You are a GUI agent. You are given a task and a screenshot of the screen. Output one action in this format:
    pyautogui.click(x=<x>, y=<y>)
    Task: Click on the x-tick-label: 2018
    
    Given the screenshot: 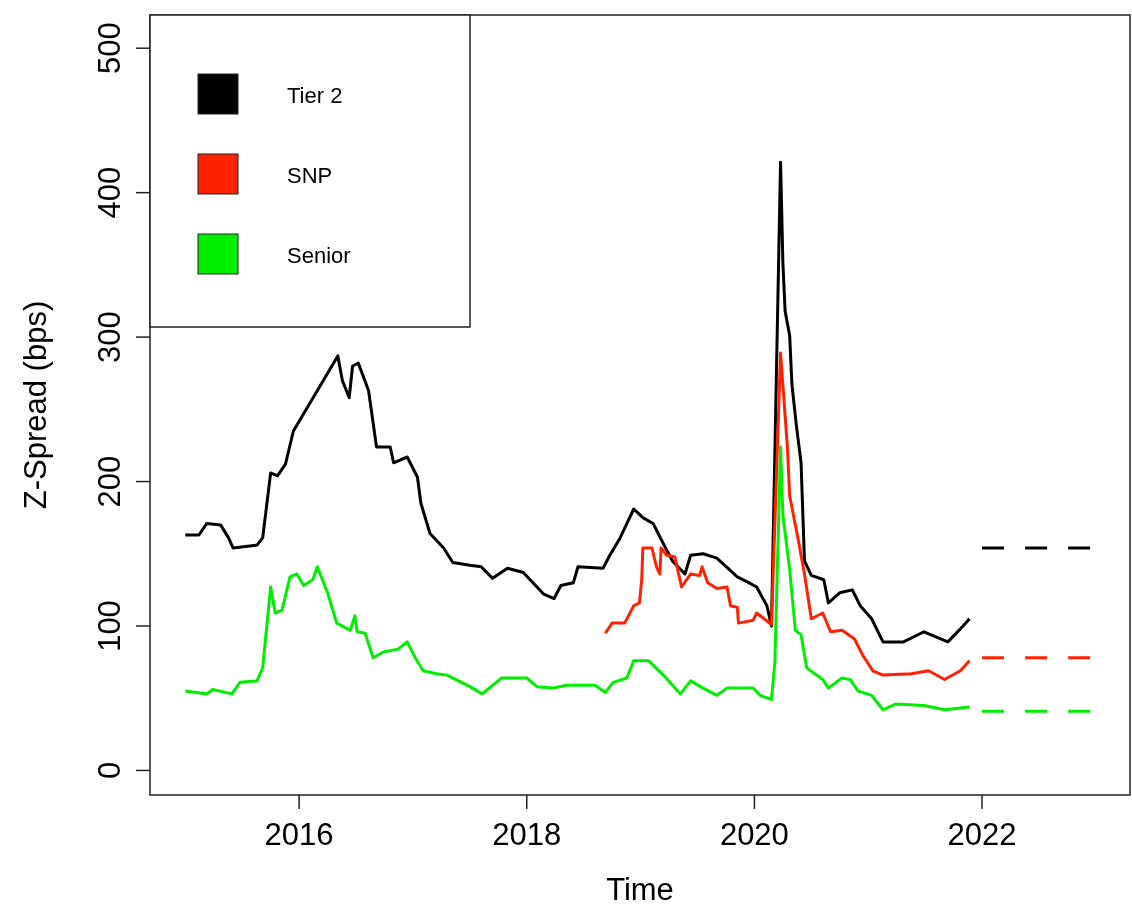 What is the action you would take?
    pyautogui.click(x=527, y=834)
    